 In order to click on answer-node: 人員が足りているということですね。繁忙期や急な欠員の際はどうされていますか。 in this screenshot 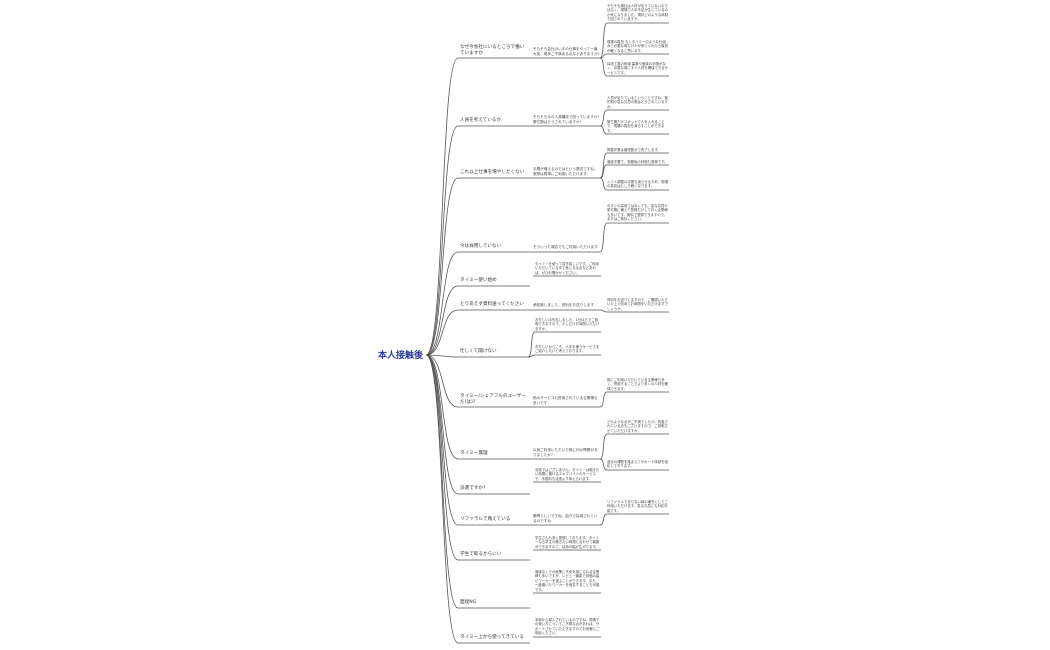, I will do `click(637, 102)`.